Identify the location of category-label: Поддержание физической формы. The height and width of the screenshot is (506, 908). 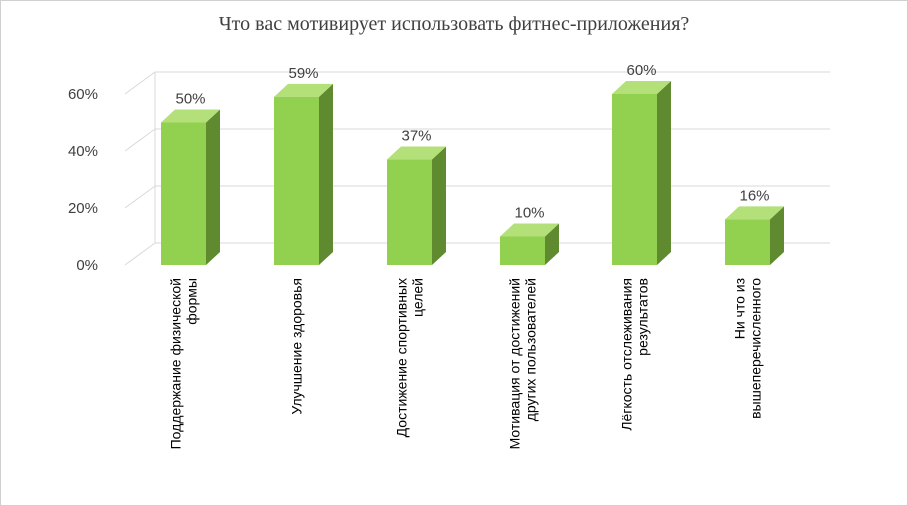
(184, 363).